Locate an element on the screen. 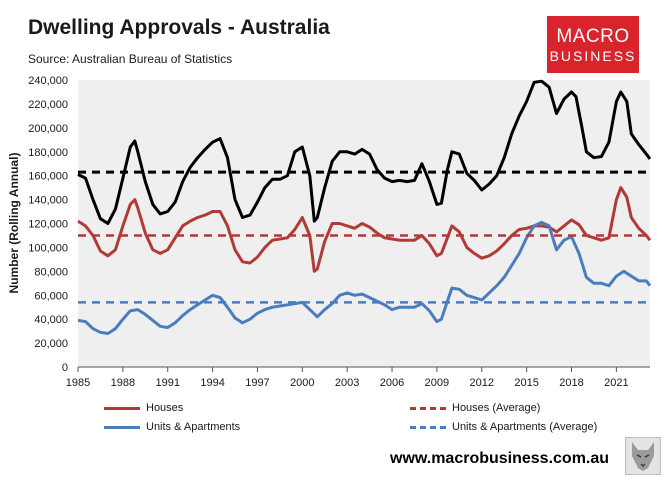  legend-swatch-houses-average is located at coordinates (428, 408).